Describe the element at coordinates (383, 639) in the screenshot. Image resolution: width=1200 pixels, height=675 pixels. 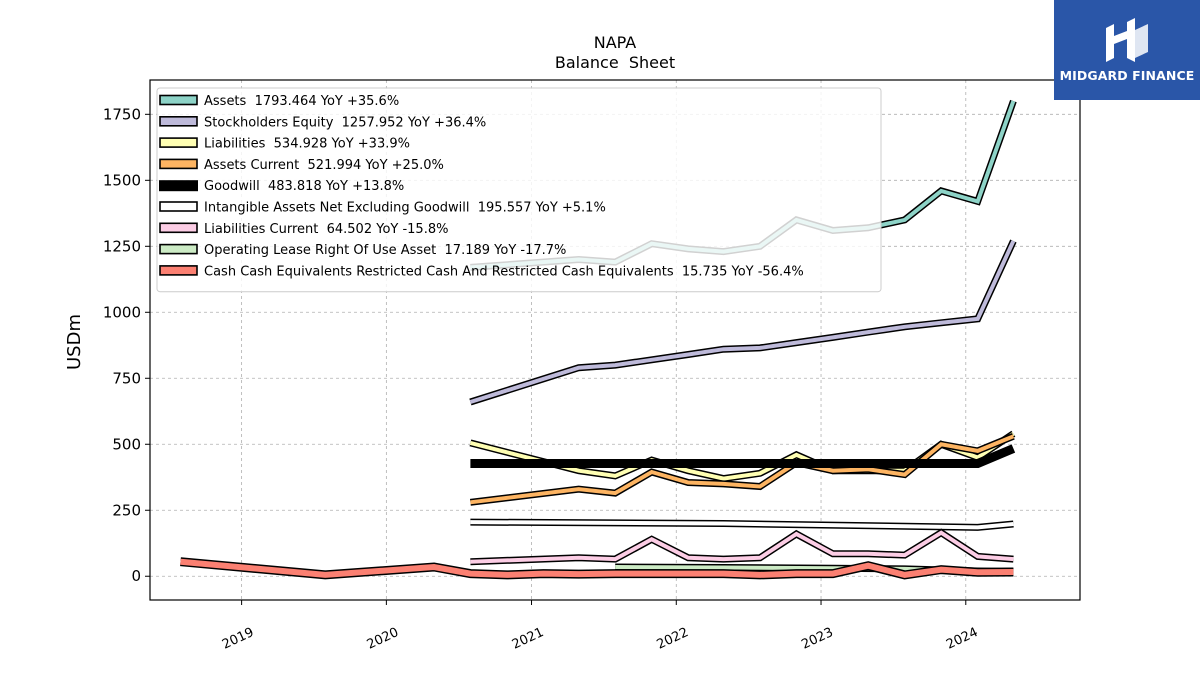
I see `x-tick-label: 2020` at that location.